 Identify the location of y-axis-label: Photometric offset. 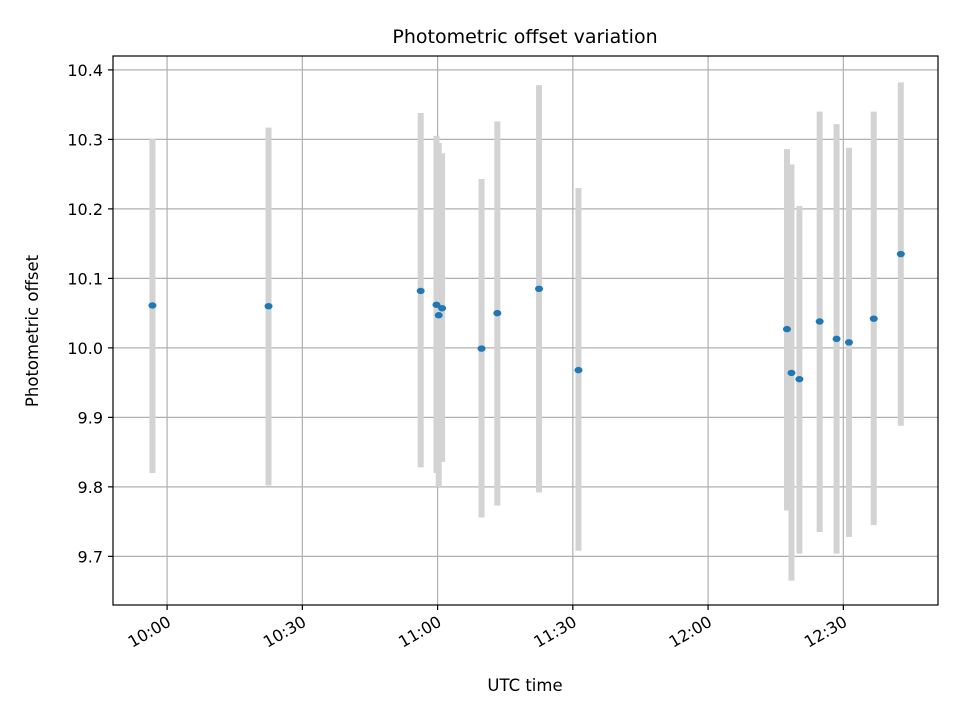
(32, 330).